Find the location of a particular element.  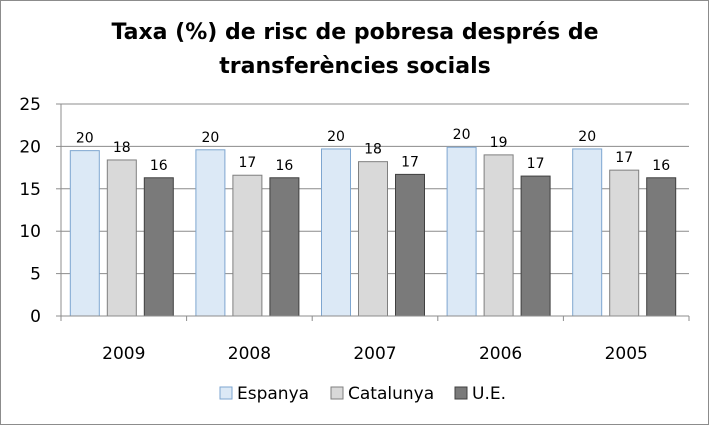

bar-U.E.-2006 is located at coordinates (535, 246).